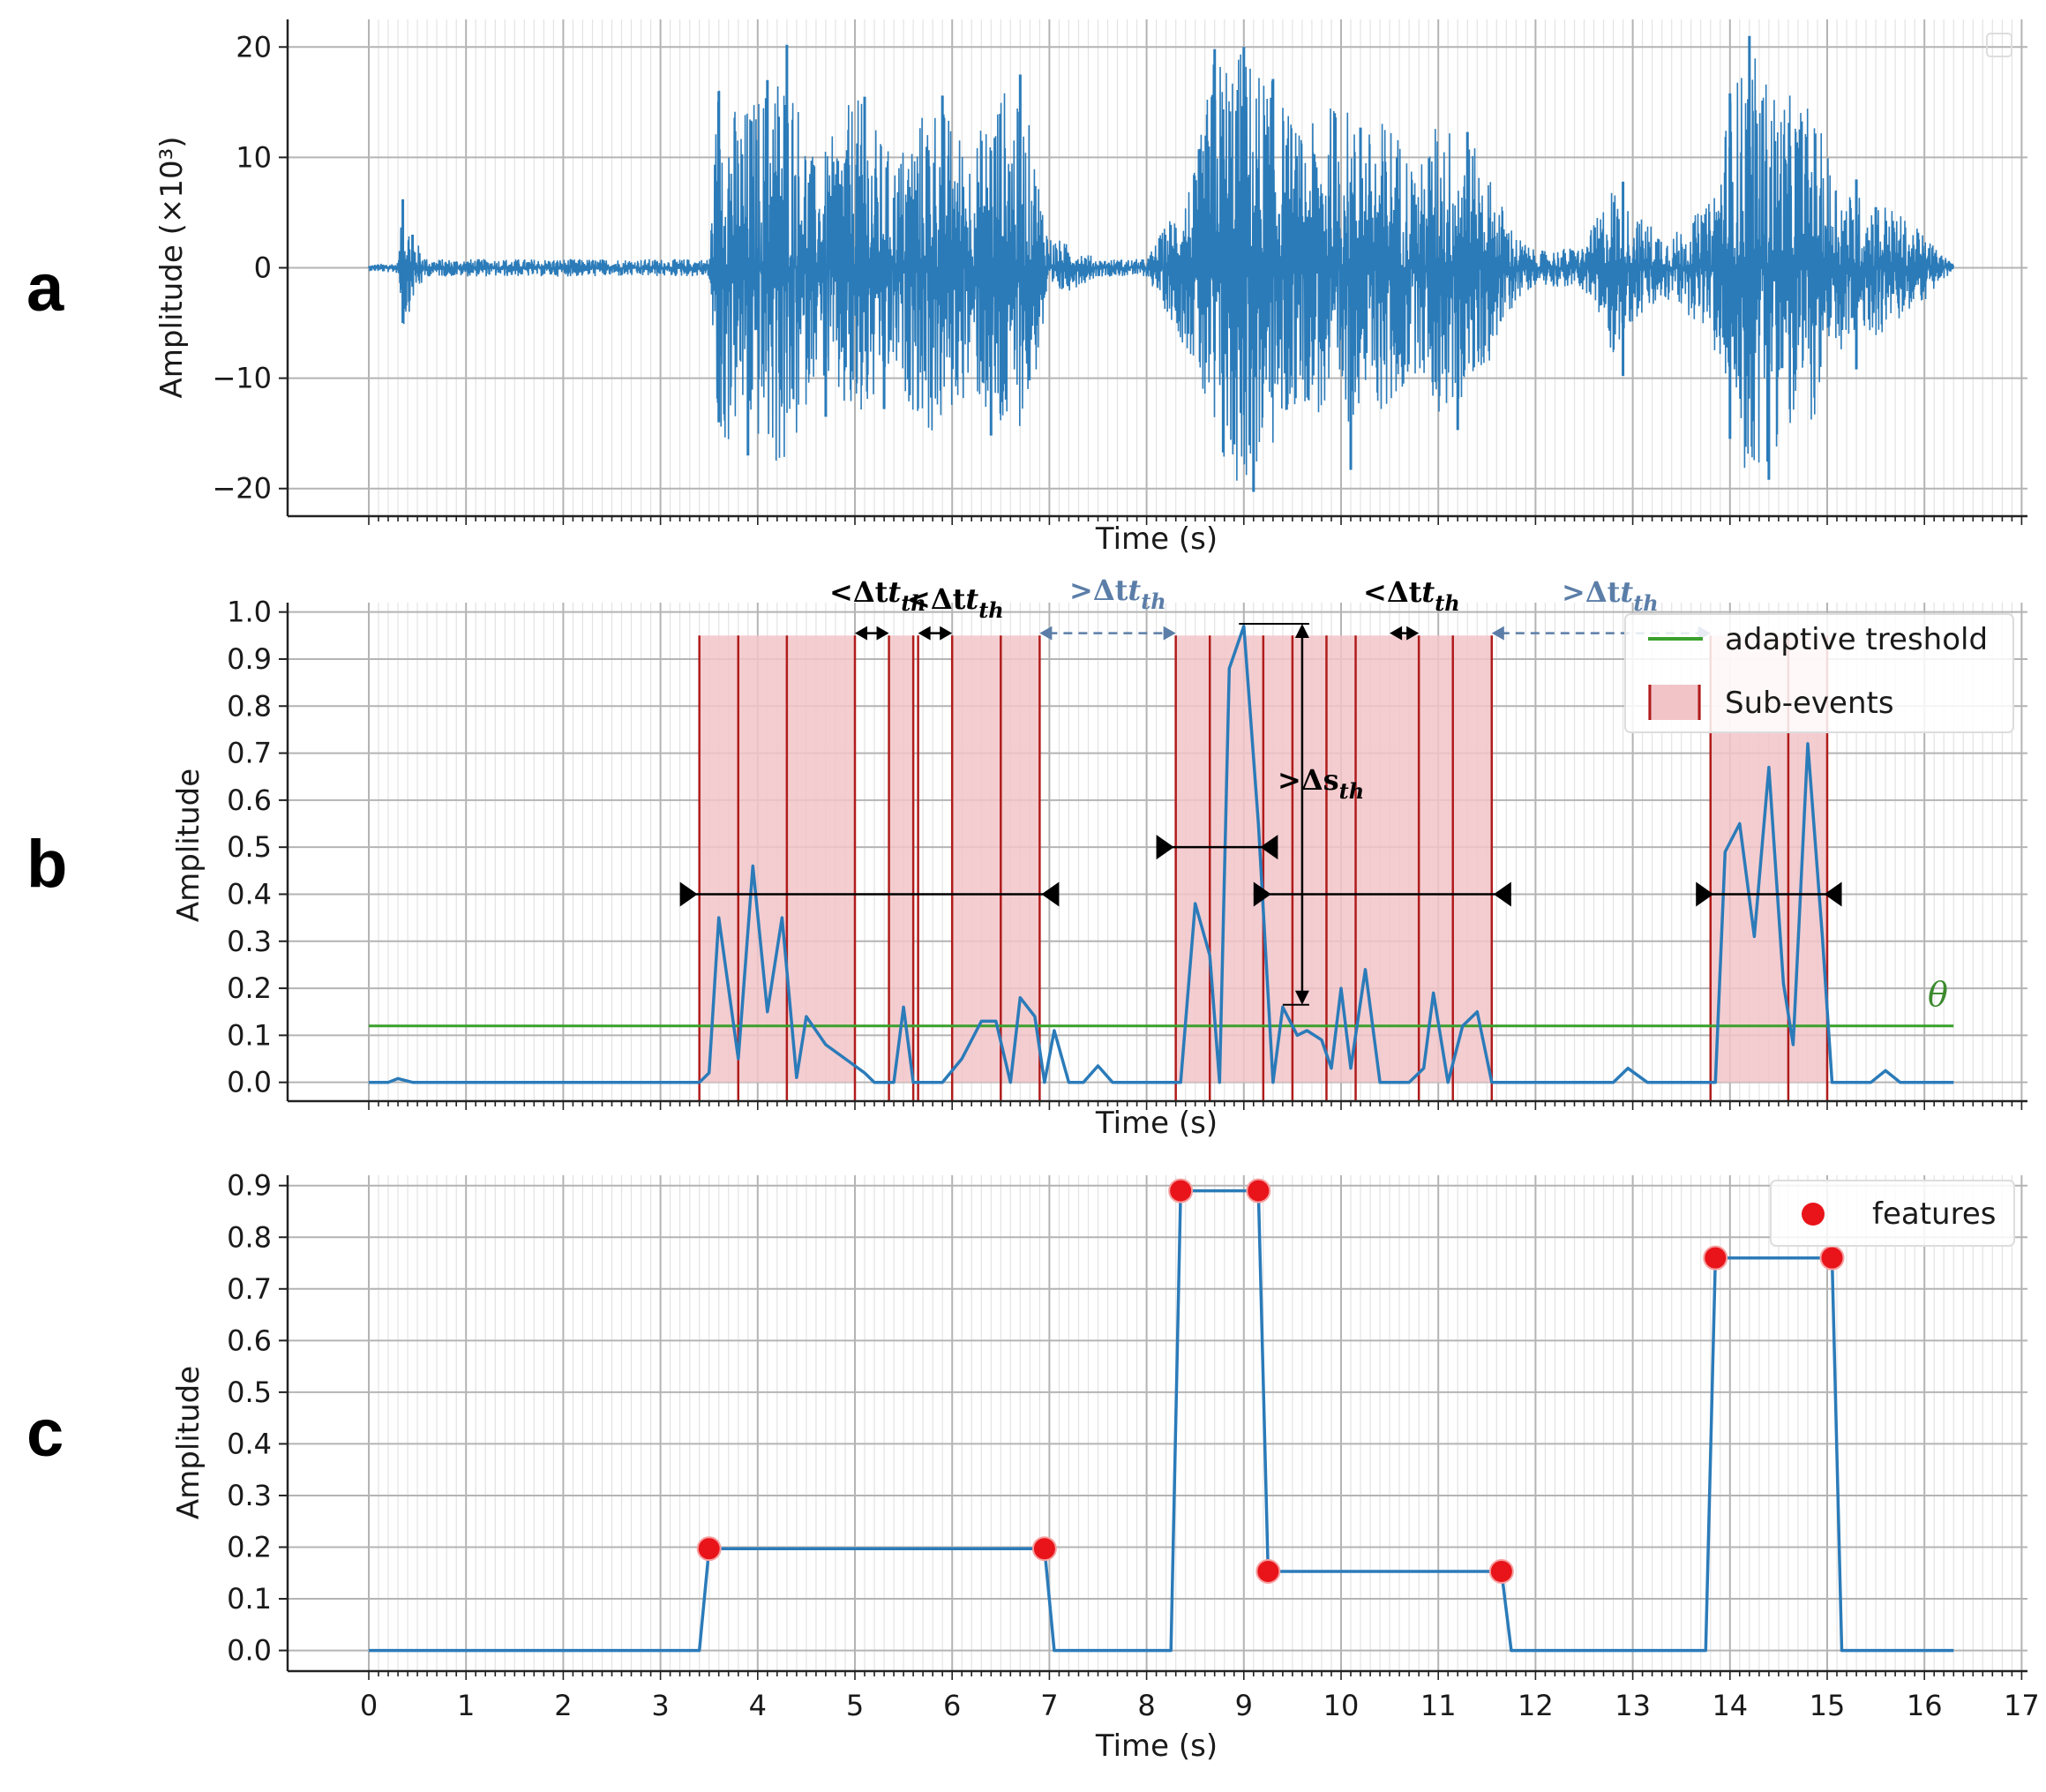 This screenshot has height=1792, width=2046. What do you see at coordinates (883, 634) in the screenshot?
I see `gap-arrow-1-right-head` at bounding box center [883, 634].